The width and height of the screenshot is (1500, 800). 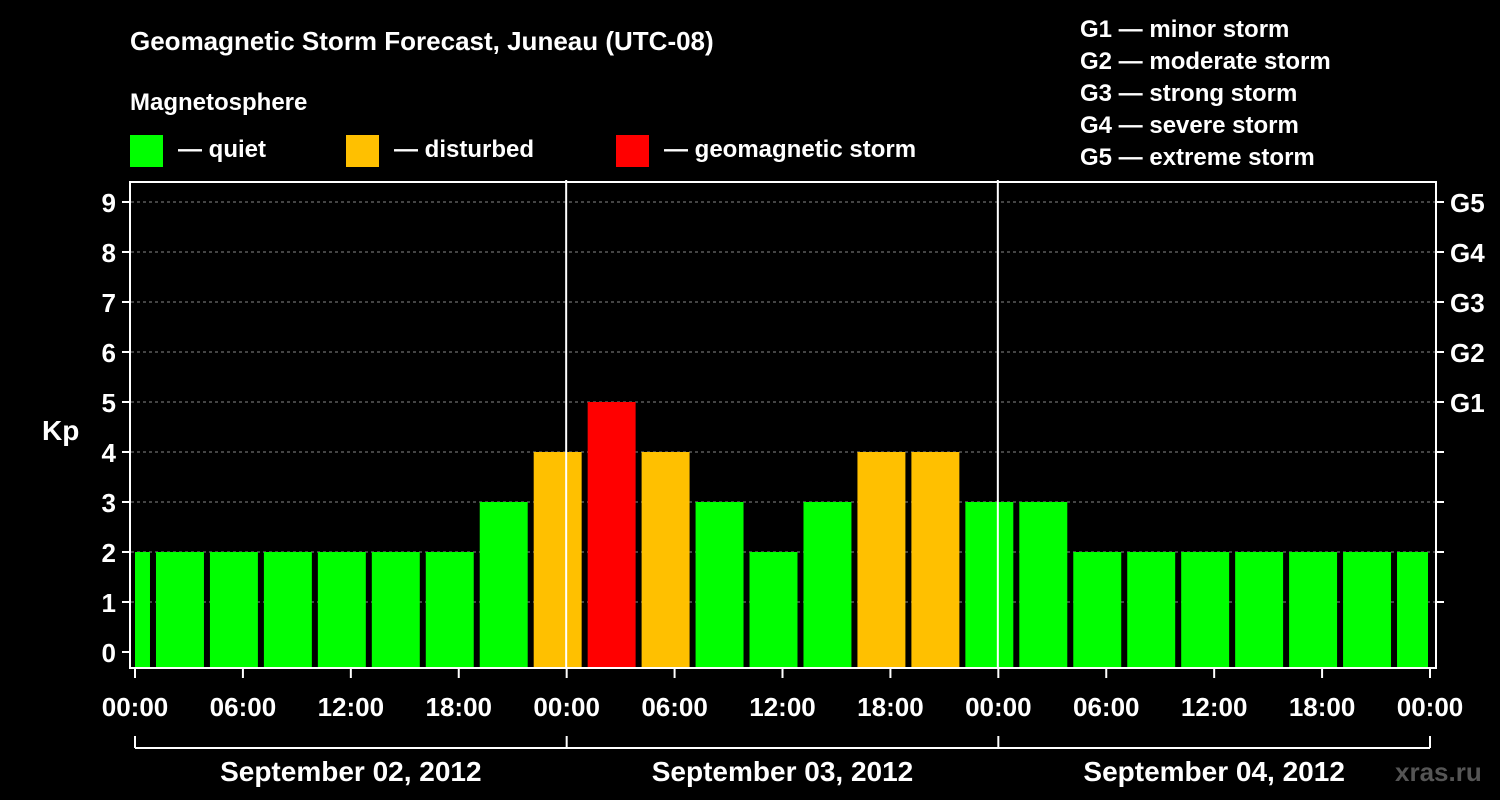 I want to click on y-axis-label: Kp, so click(x=60, y=430).